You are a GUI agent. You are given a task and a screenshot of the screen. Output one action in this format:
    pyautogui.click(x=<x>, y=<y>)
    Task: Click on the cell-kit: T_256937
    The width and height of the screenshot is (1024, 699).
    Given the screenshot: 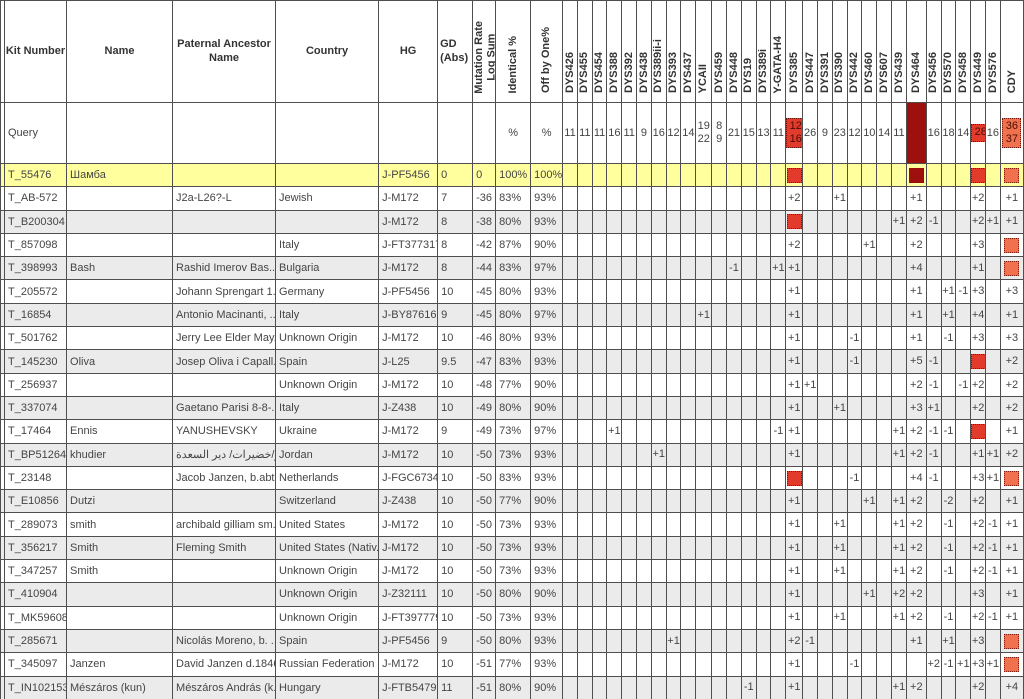 What is the action you would take?
    pyautogui.click(x=35, y=384)
    